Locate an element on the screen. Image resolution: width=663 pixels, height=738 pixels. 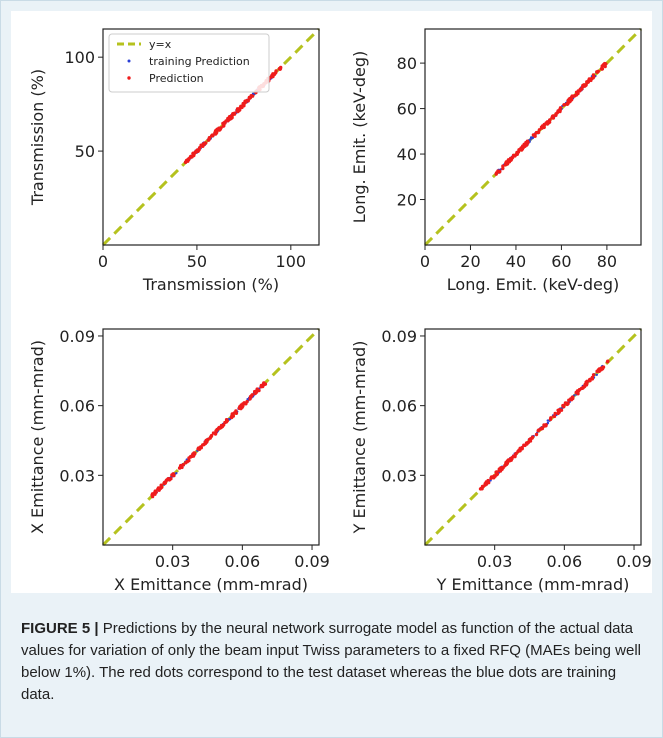
y-axis-label: X Emittance (mm-mrad) is located at coordinates (37, 437).